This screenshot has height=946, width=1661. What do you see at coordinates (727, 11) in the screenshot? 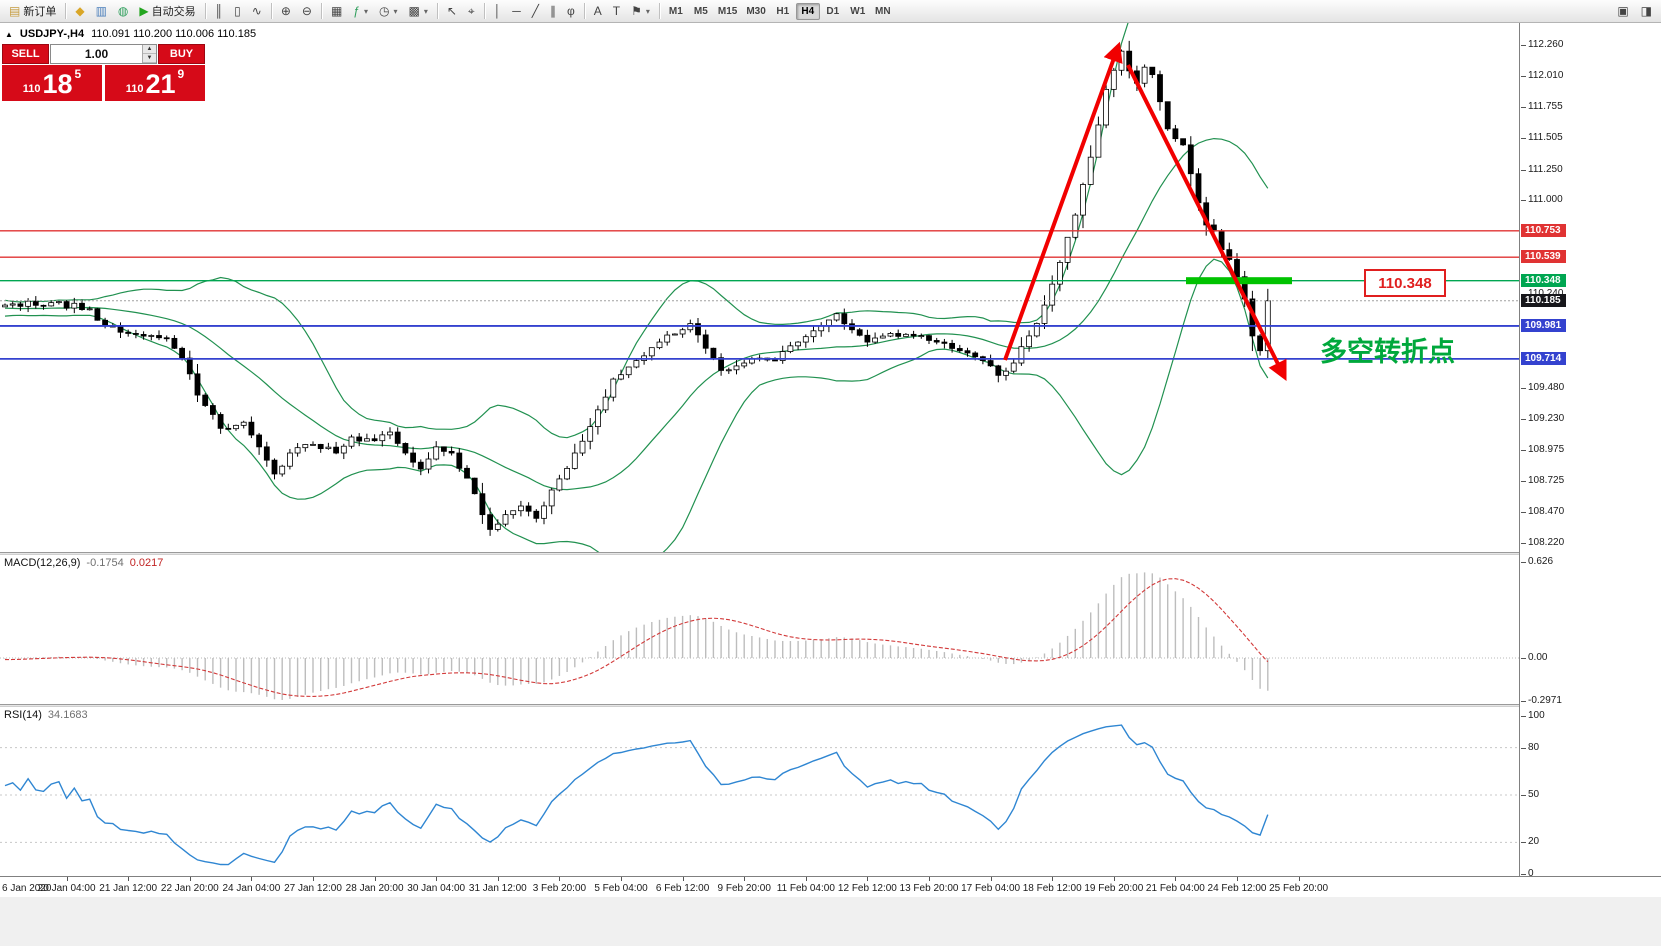
I see `timeframe-button-m15: M15` at bounding box center [727, 11].